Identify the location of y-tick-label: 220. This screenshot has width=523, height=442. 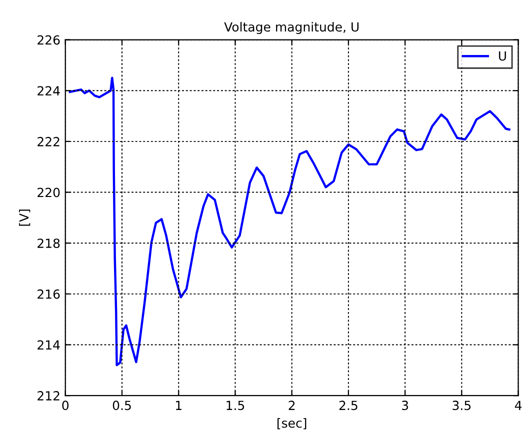
(49, 193).